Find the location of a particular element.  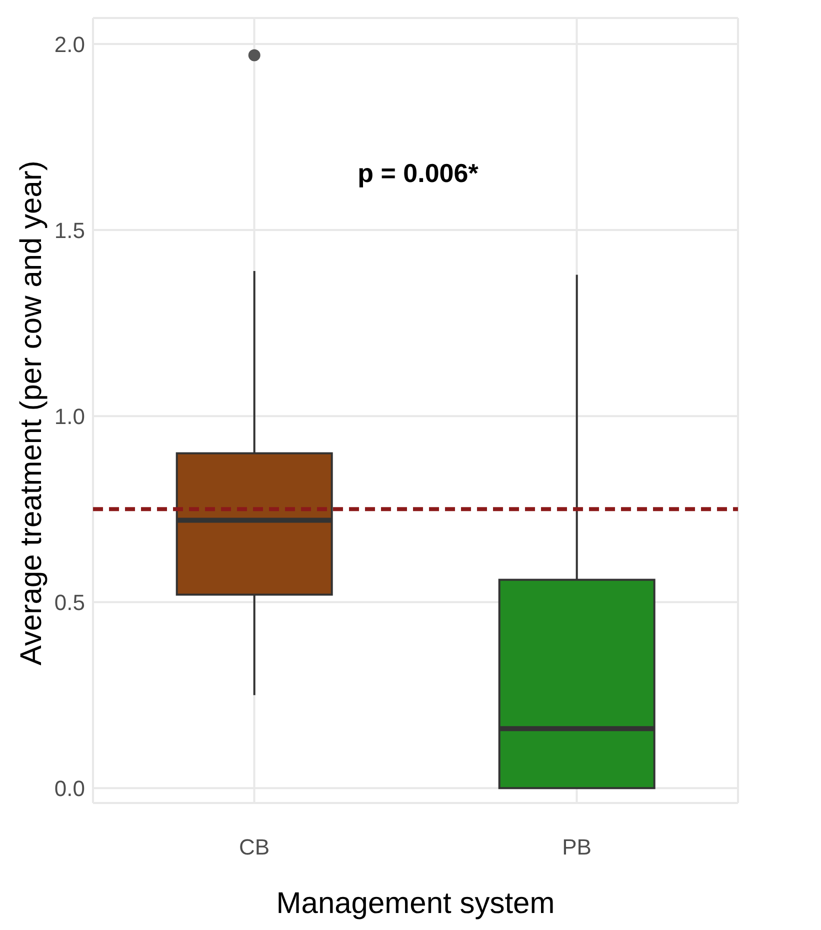

x-tick-label: CB is located at coordinates (254, 847).